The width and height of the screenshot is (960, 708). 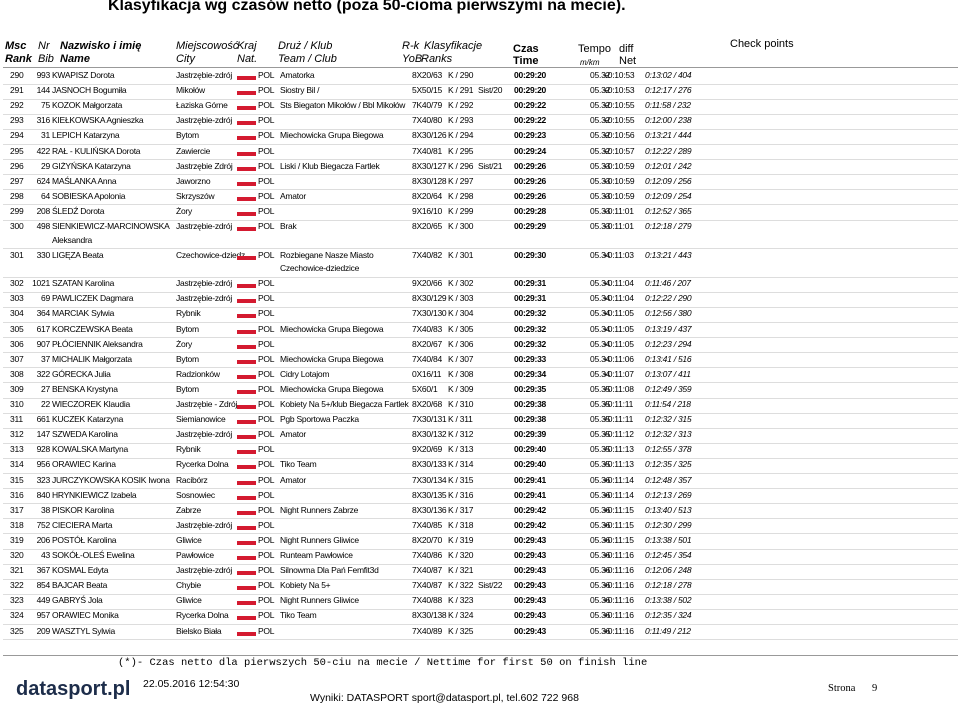 What do you see at coordinates (668, 373) in the screenshot?
I see `cell-net: 0:13:07 / 411` at bounding box center [668, 373].